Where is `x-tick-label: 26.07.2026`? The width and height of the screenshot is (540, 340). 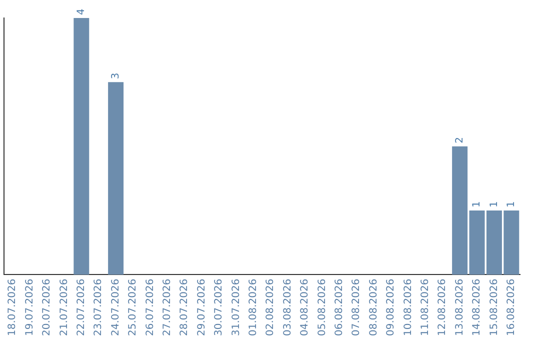 x-tick-label: 26.07.2026 is located at coordinates (150, 307).